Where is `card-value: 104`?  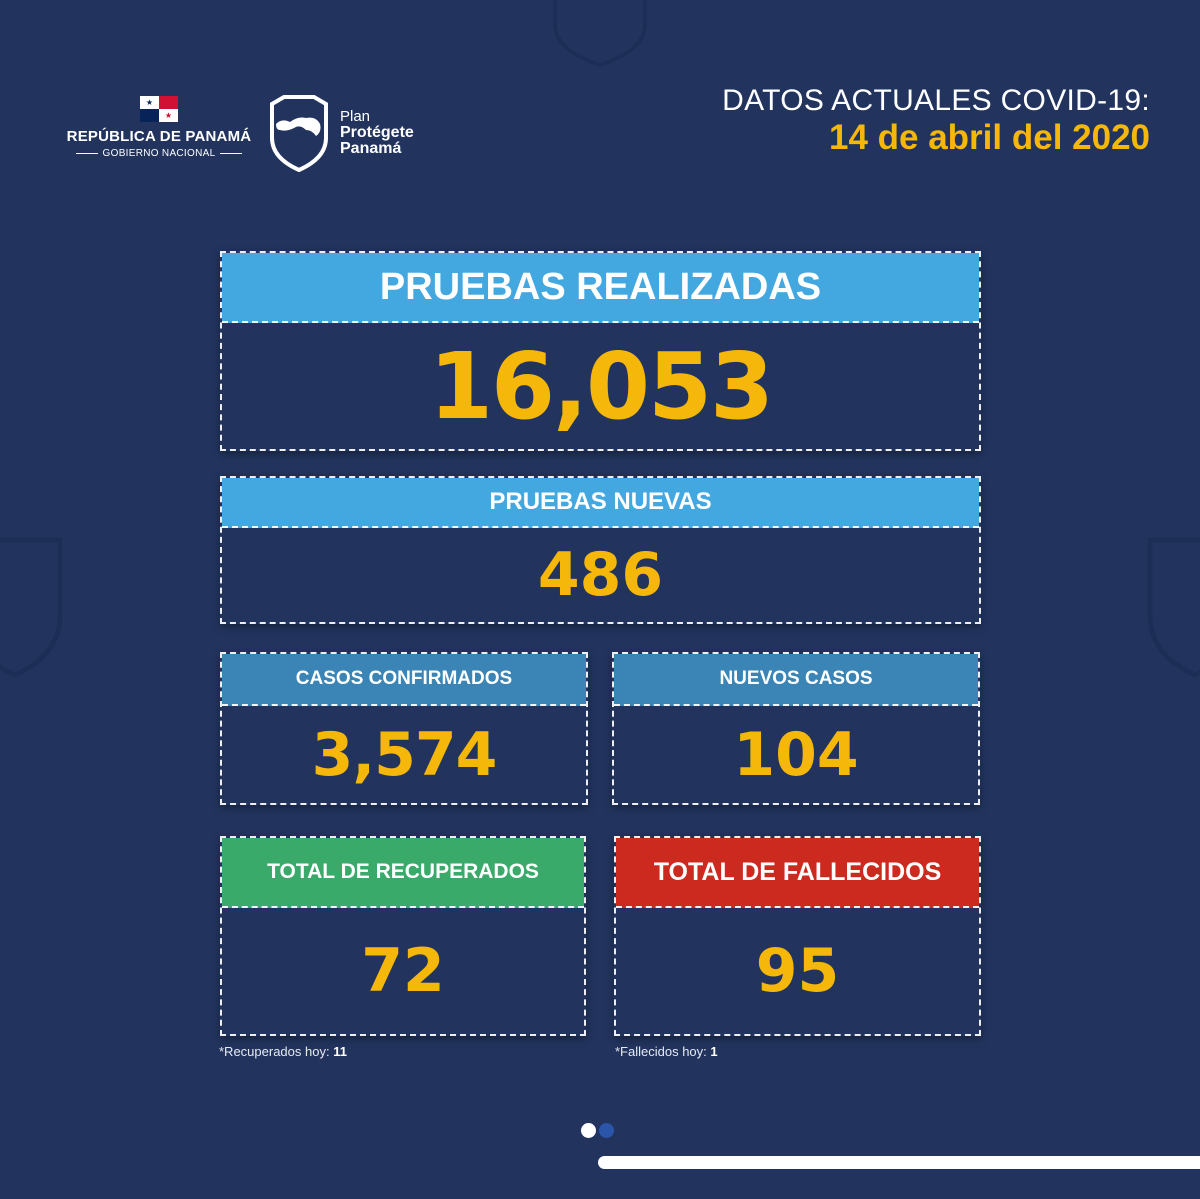
card-value: 104 is located at coordinates (796, 754).